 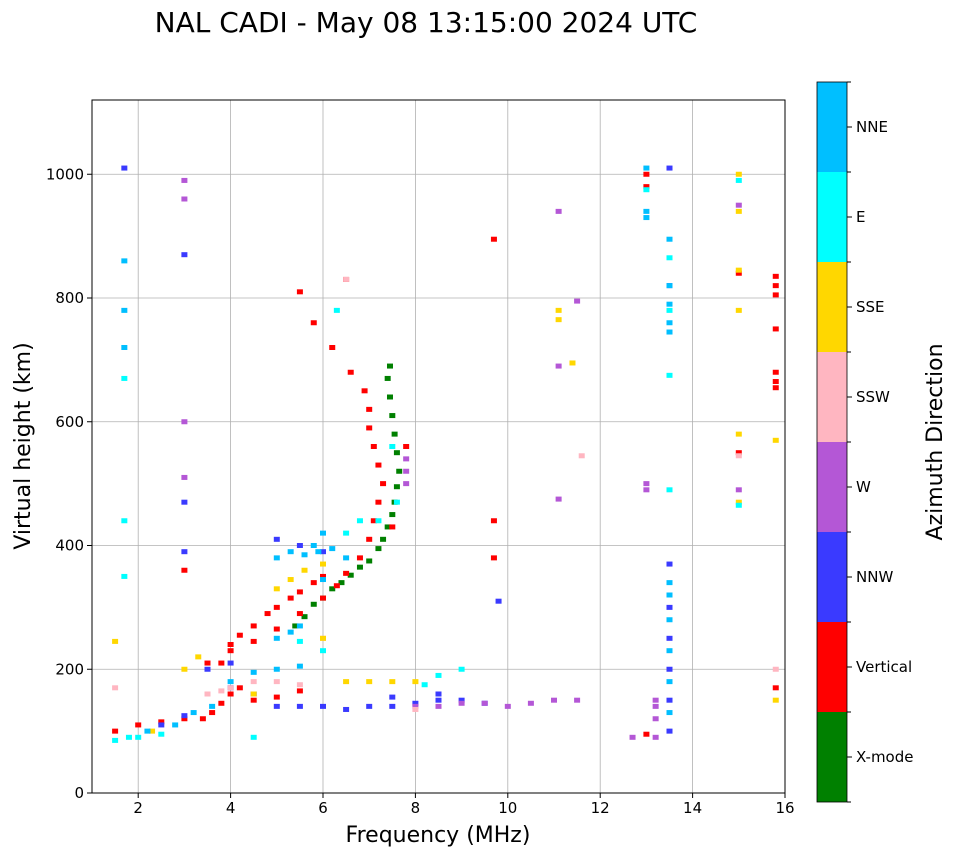 I want to click on y-tick-label: 0, so click(x=79, y=793).